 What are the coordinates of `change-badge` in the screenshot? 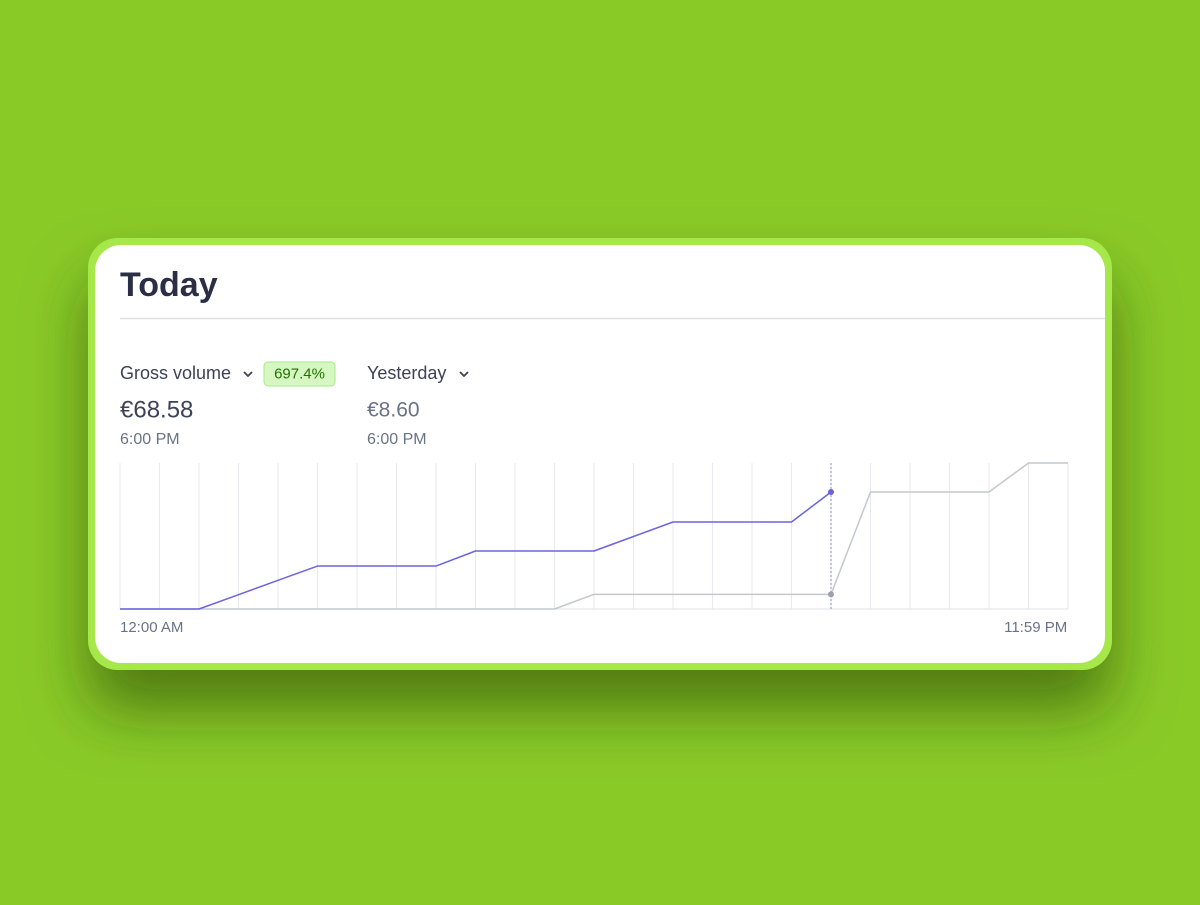 It's located at (299, 374).